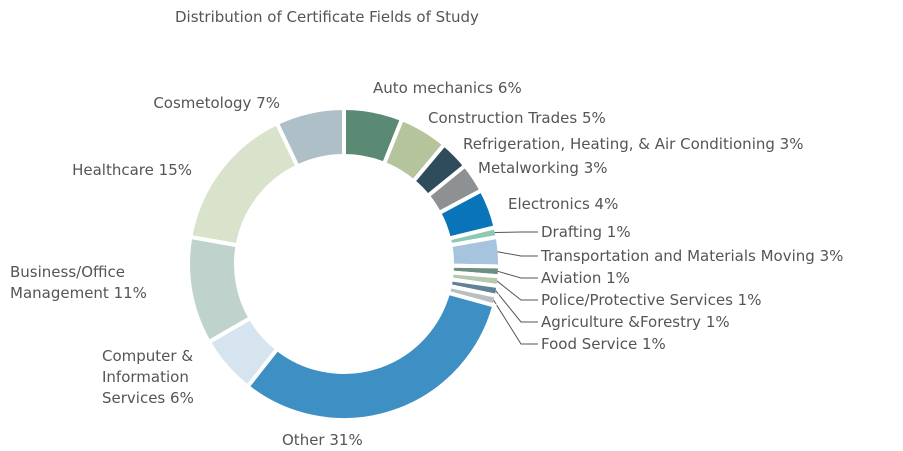 The width and height of the screenshot is (903, 451). What do you see at coordinates (268, 103) in the screenshot?
I see `value-label: 7%` at bounding box center [268, 103].